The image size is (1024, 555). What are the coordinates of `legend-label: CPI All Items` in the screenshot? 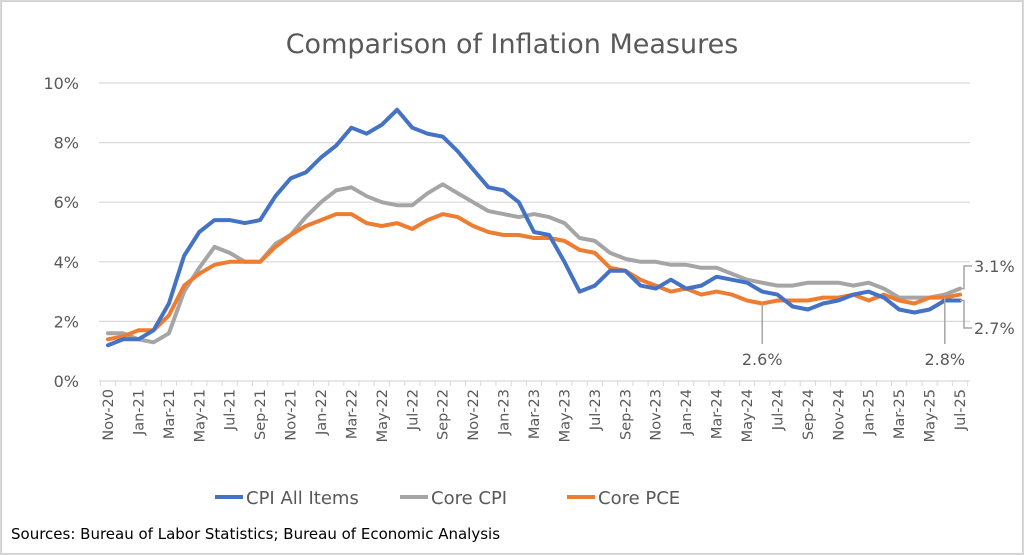 It's located at (302, 498).